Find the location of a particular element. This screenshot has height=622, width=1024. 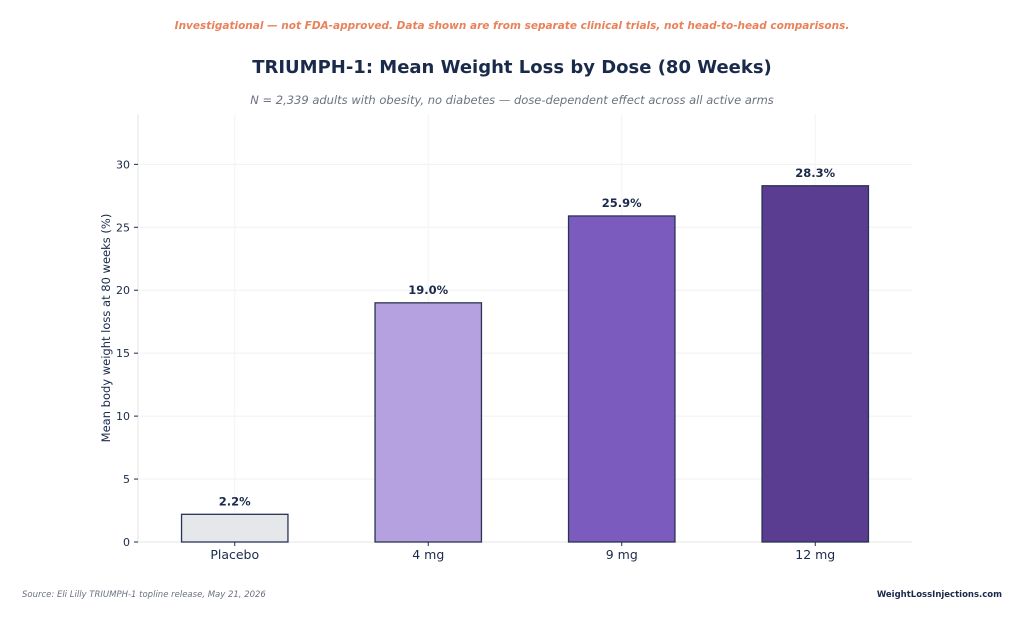

x-tick-label: 9 mg is located at coordinates (622, 554).